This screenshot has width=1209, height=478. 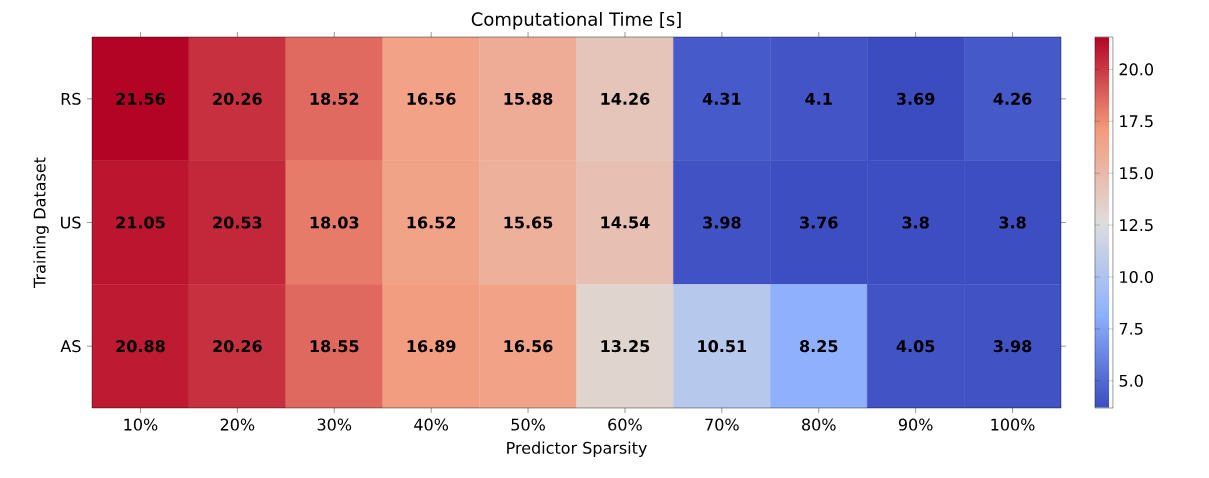 I want to click on x-axis-title: Predictor Sparsity, so click(x=577, y=449).